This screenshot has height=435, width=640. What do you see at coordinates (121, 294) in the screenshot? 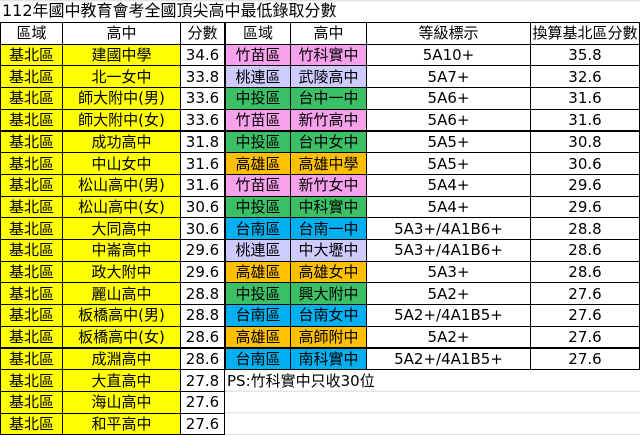
I see `table-cell: 麗山高中` at bounding box center [121, 294].